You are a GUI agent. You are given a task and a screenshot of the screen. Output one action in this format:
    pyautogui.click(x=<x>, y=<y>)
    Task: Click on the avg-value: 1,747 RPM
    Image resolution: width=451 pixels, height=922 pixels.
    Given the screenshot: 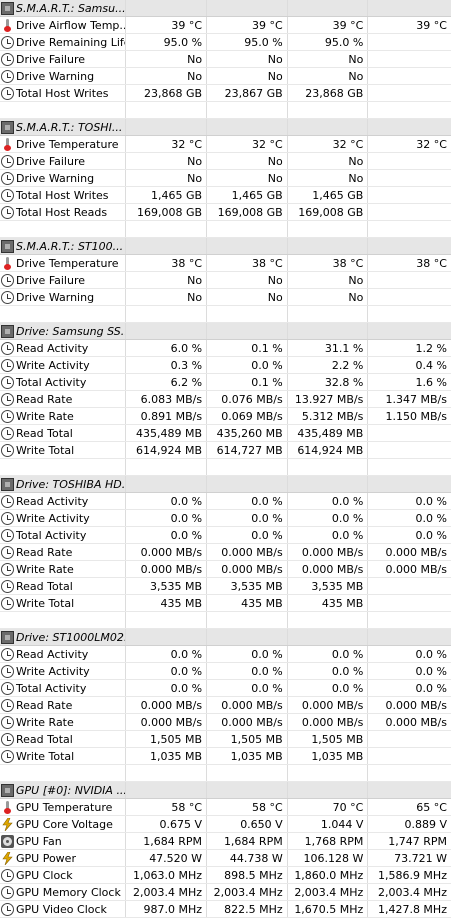 What is the action you would take?
    pyautogui.click(x=417, y=841)
    